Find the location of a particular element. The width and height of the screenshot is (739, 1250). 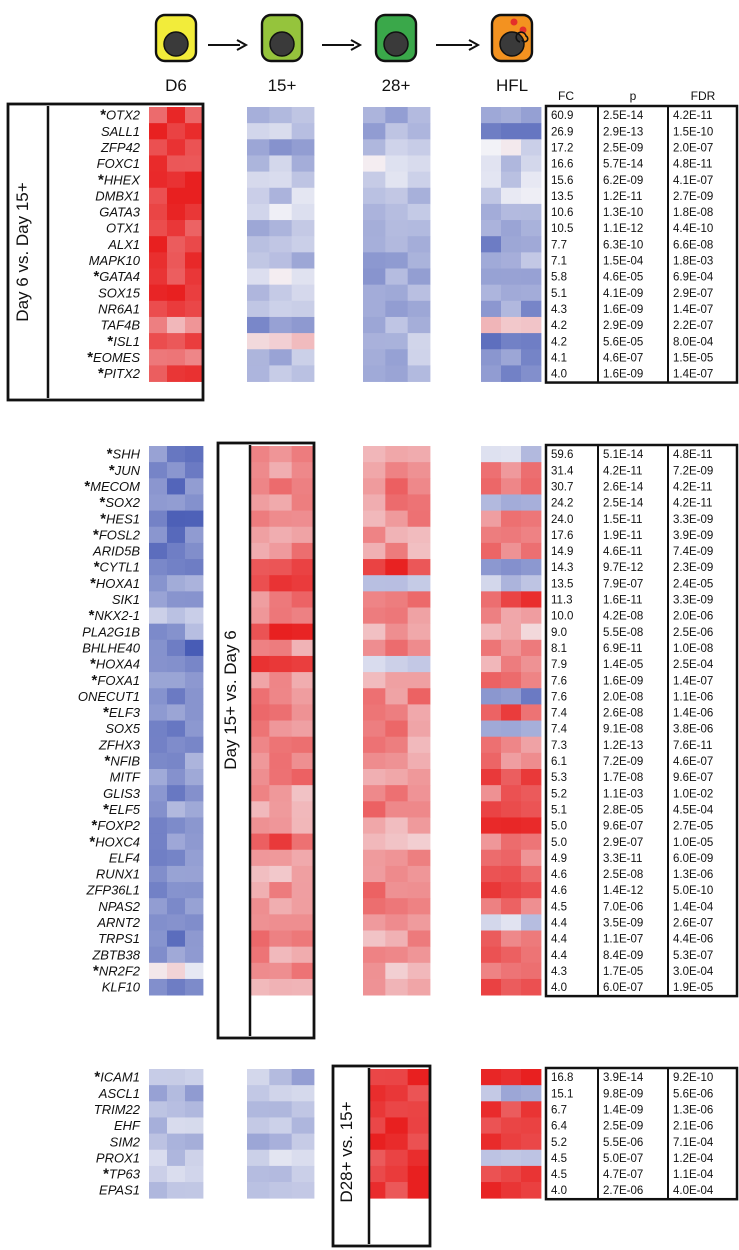

stat-value: 15.1 is located at coordinates (562, 1094).